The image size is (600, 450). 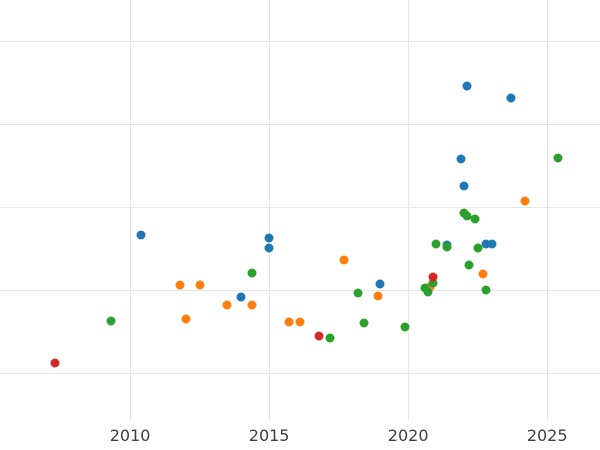 What do you see at coordinates (130, 435) in the screenshot?
I see `x-tick-label: 2010` at bounding box center [130, 435].